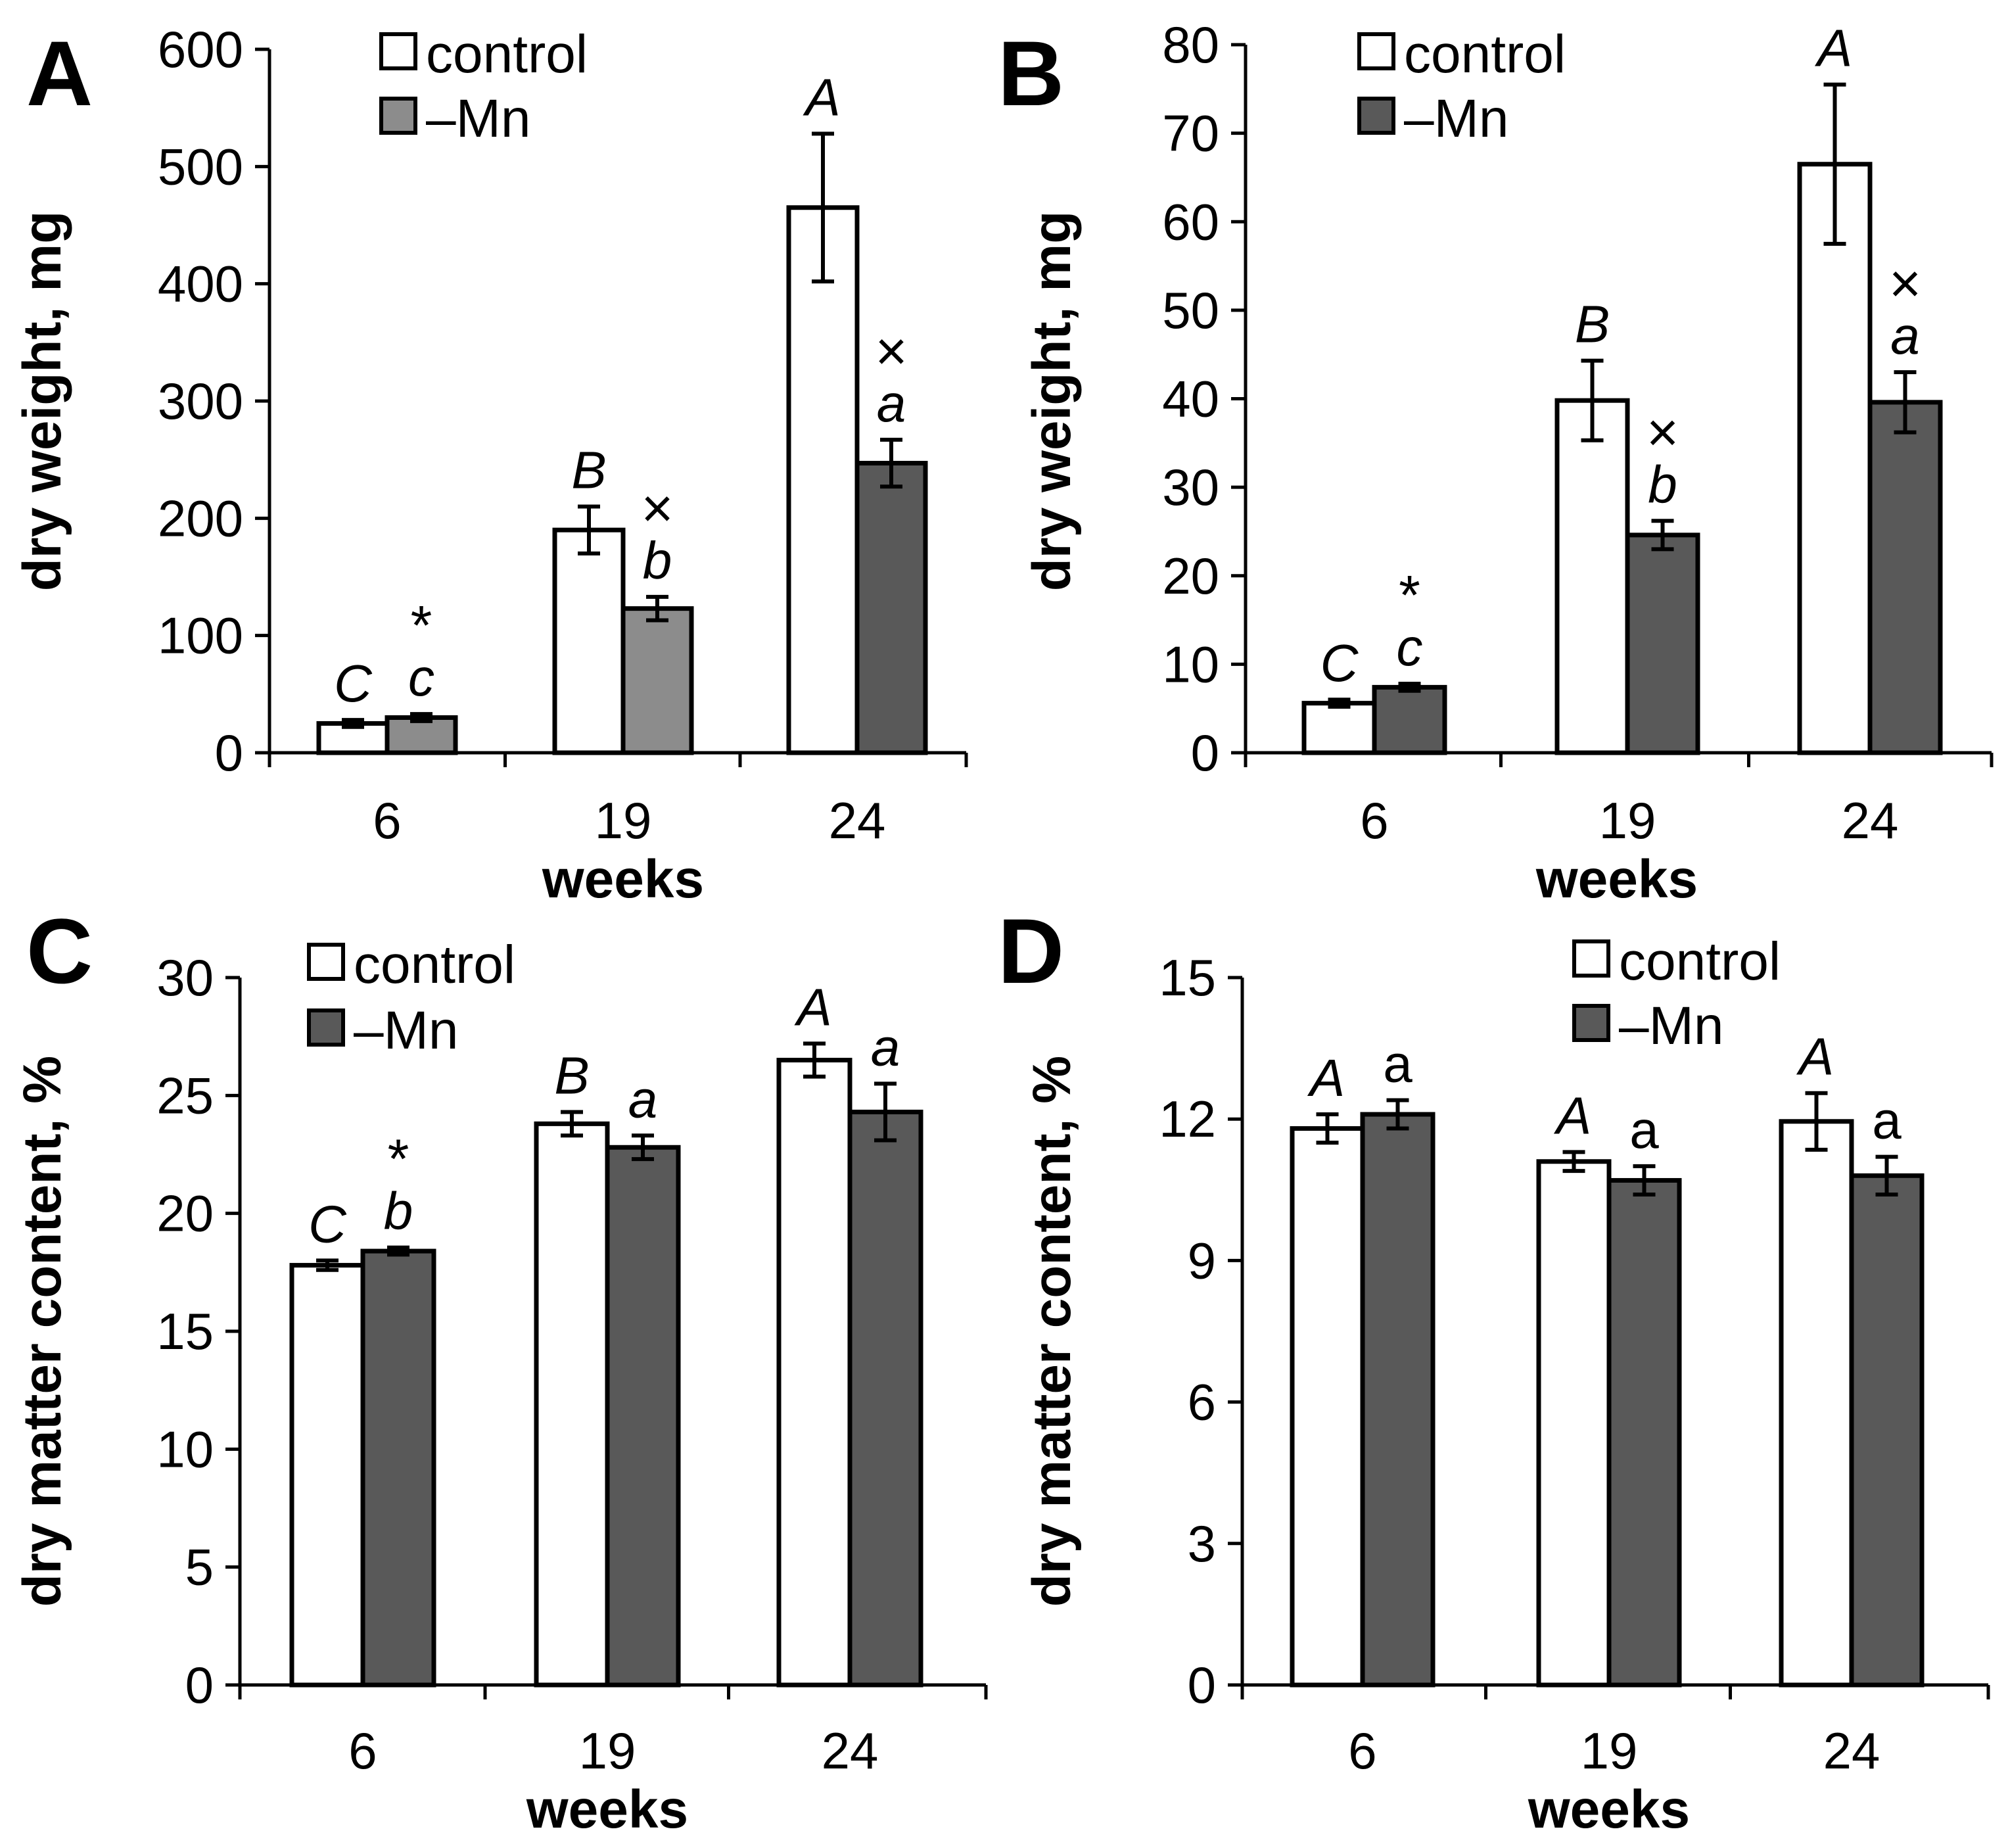  I want to click on panel-letter: C, so click(59, 951).